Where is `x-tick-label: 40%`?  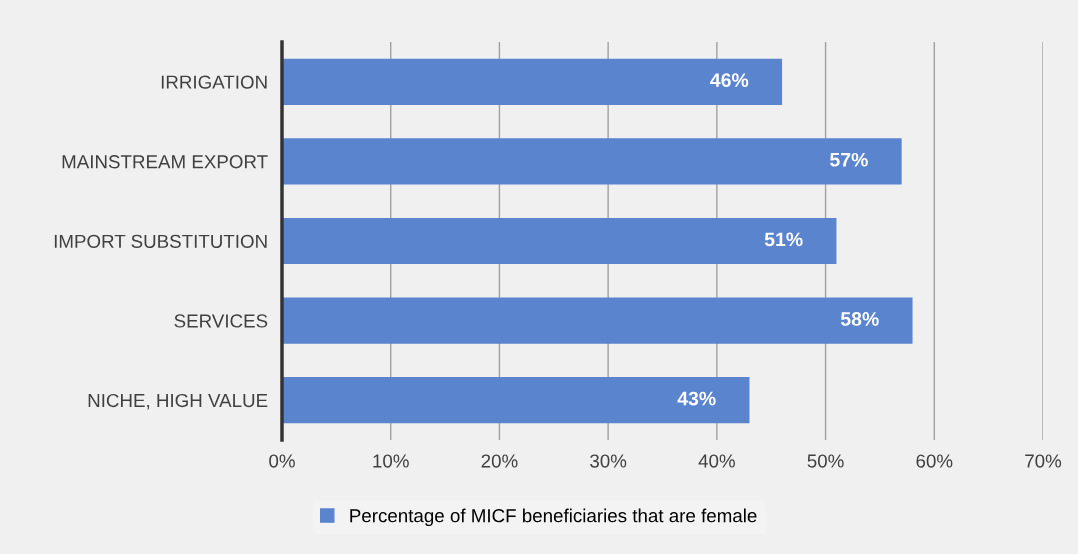
x-tick-label: 40% is located at coordinates (716, 461).